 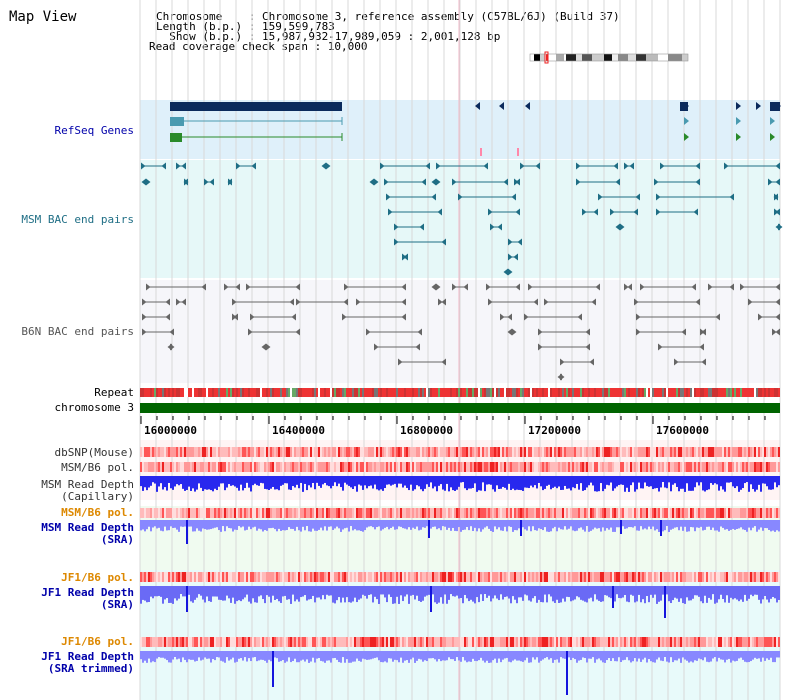 I want to click on depth-spike, so click(x=187, y=532).